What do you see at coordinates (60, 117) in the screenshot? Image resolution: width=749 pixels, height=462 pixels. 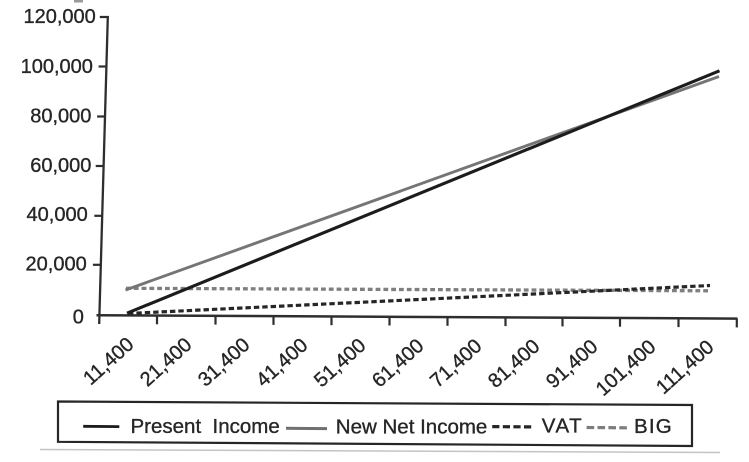 I see `svg-text: 80,000` at bounding box center [60, 117].